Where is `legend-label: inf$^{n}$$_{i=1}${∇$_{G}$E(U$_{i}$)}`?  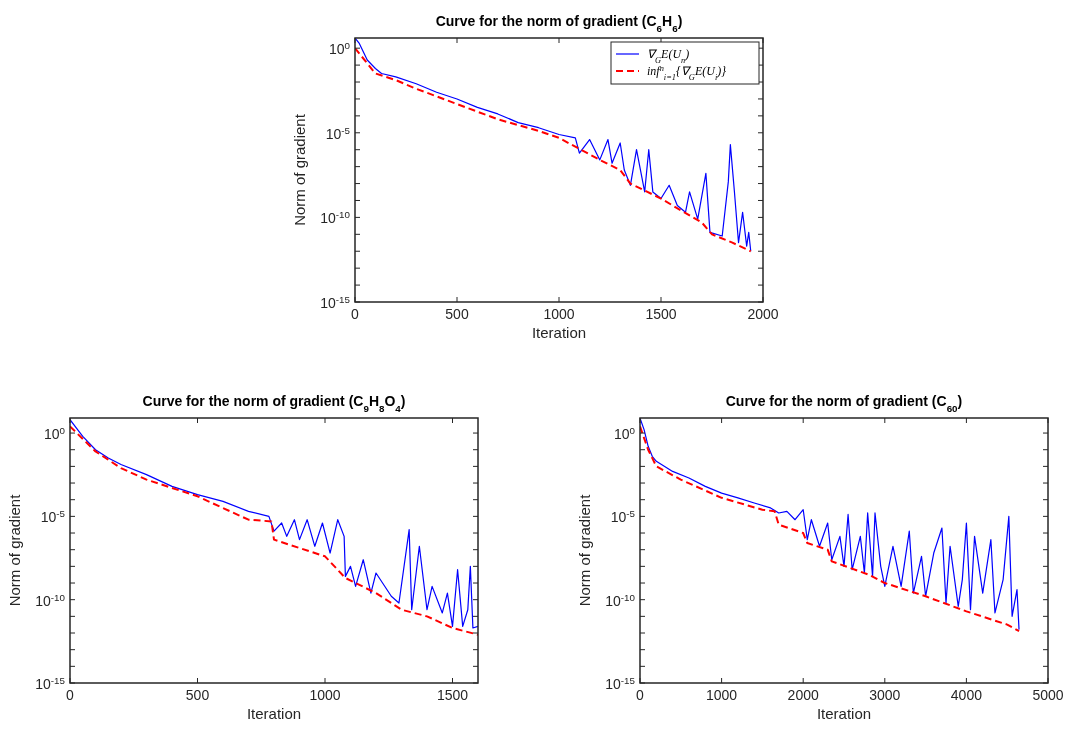
legend-label: inf$^{n}$$_{i=1}${∇$_{G}$E(U$_{i}$)} is located at coordinates (687, 72).